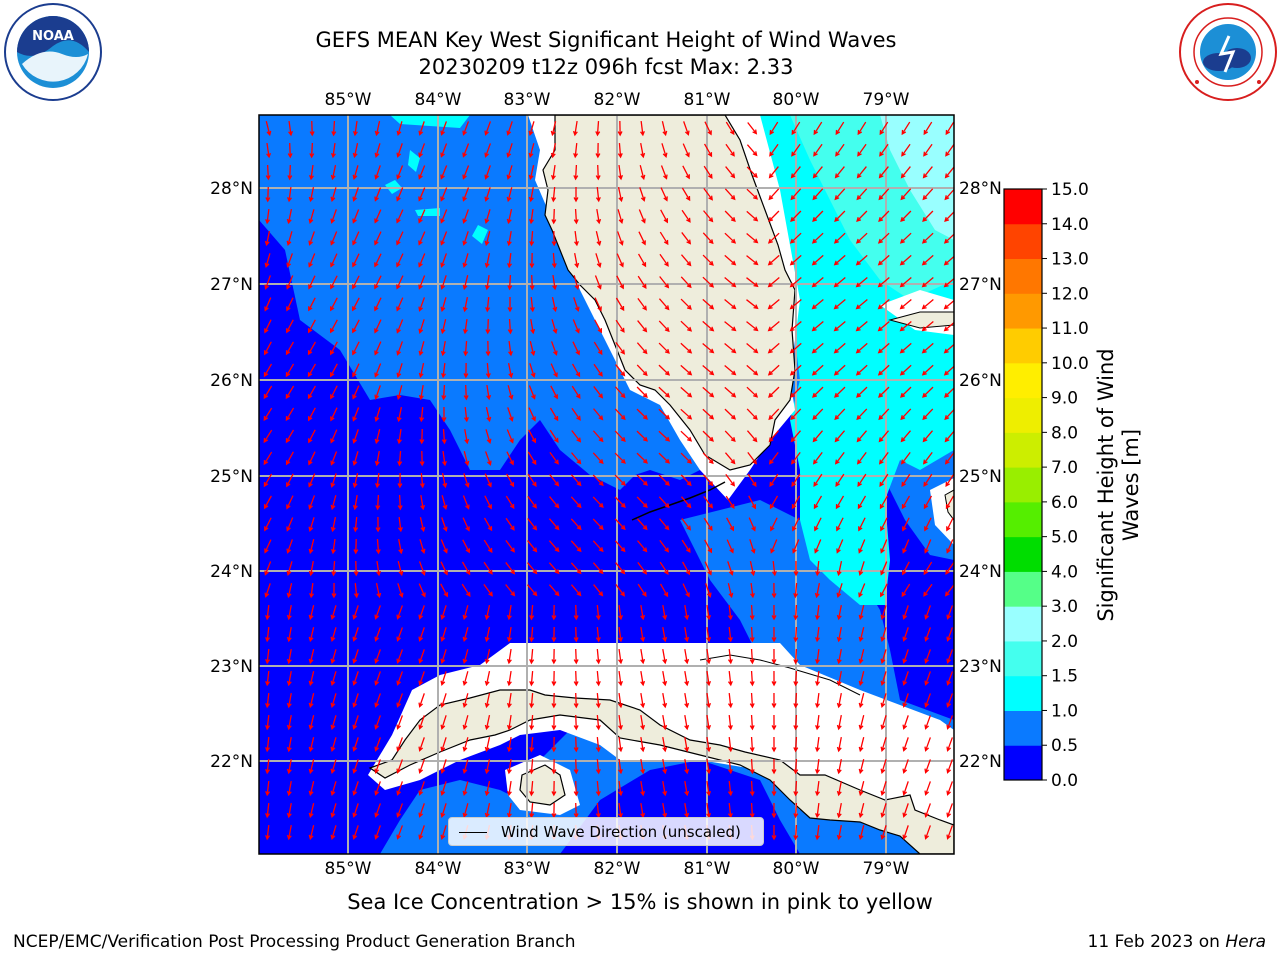  Describe the element at coordinates (231, 477) in the screenshot. I see `lat-label-left: 25°N` at that location.